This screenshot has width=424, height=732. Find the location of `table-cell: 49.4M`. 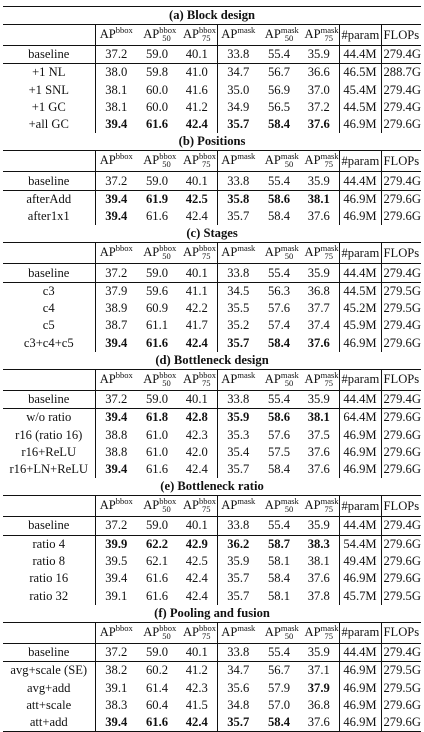

table-cell: 49.4M is located at coordinates (360, 561).